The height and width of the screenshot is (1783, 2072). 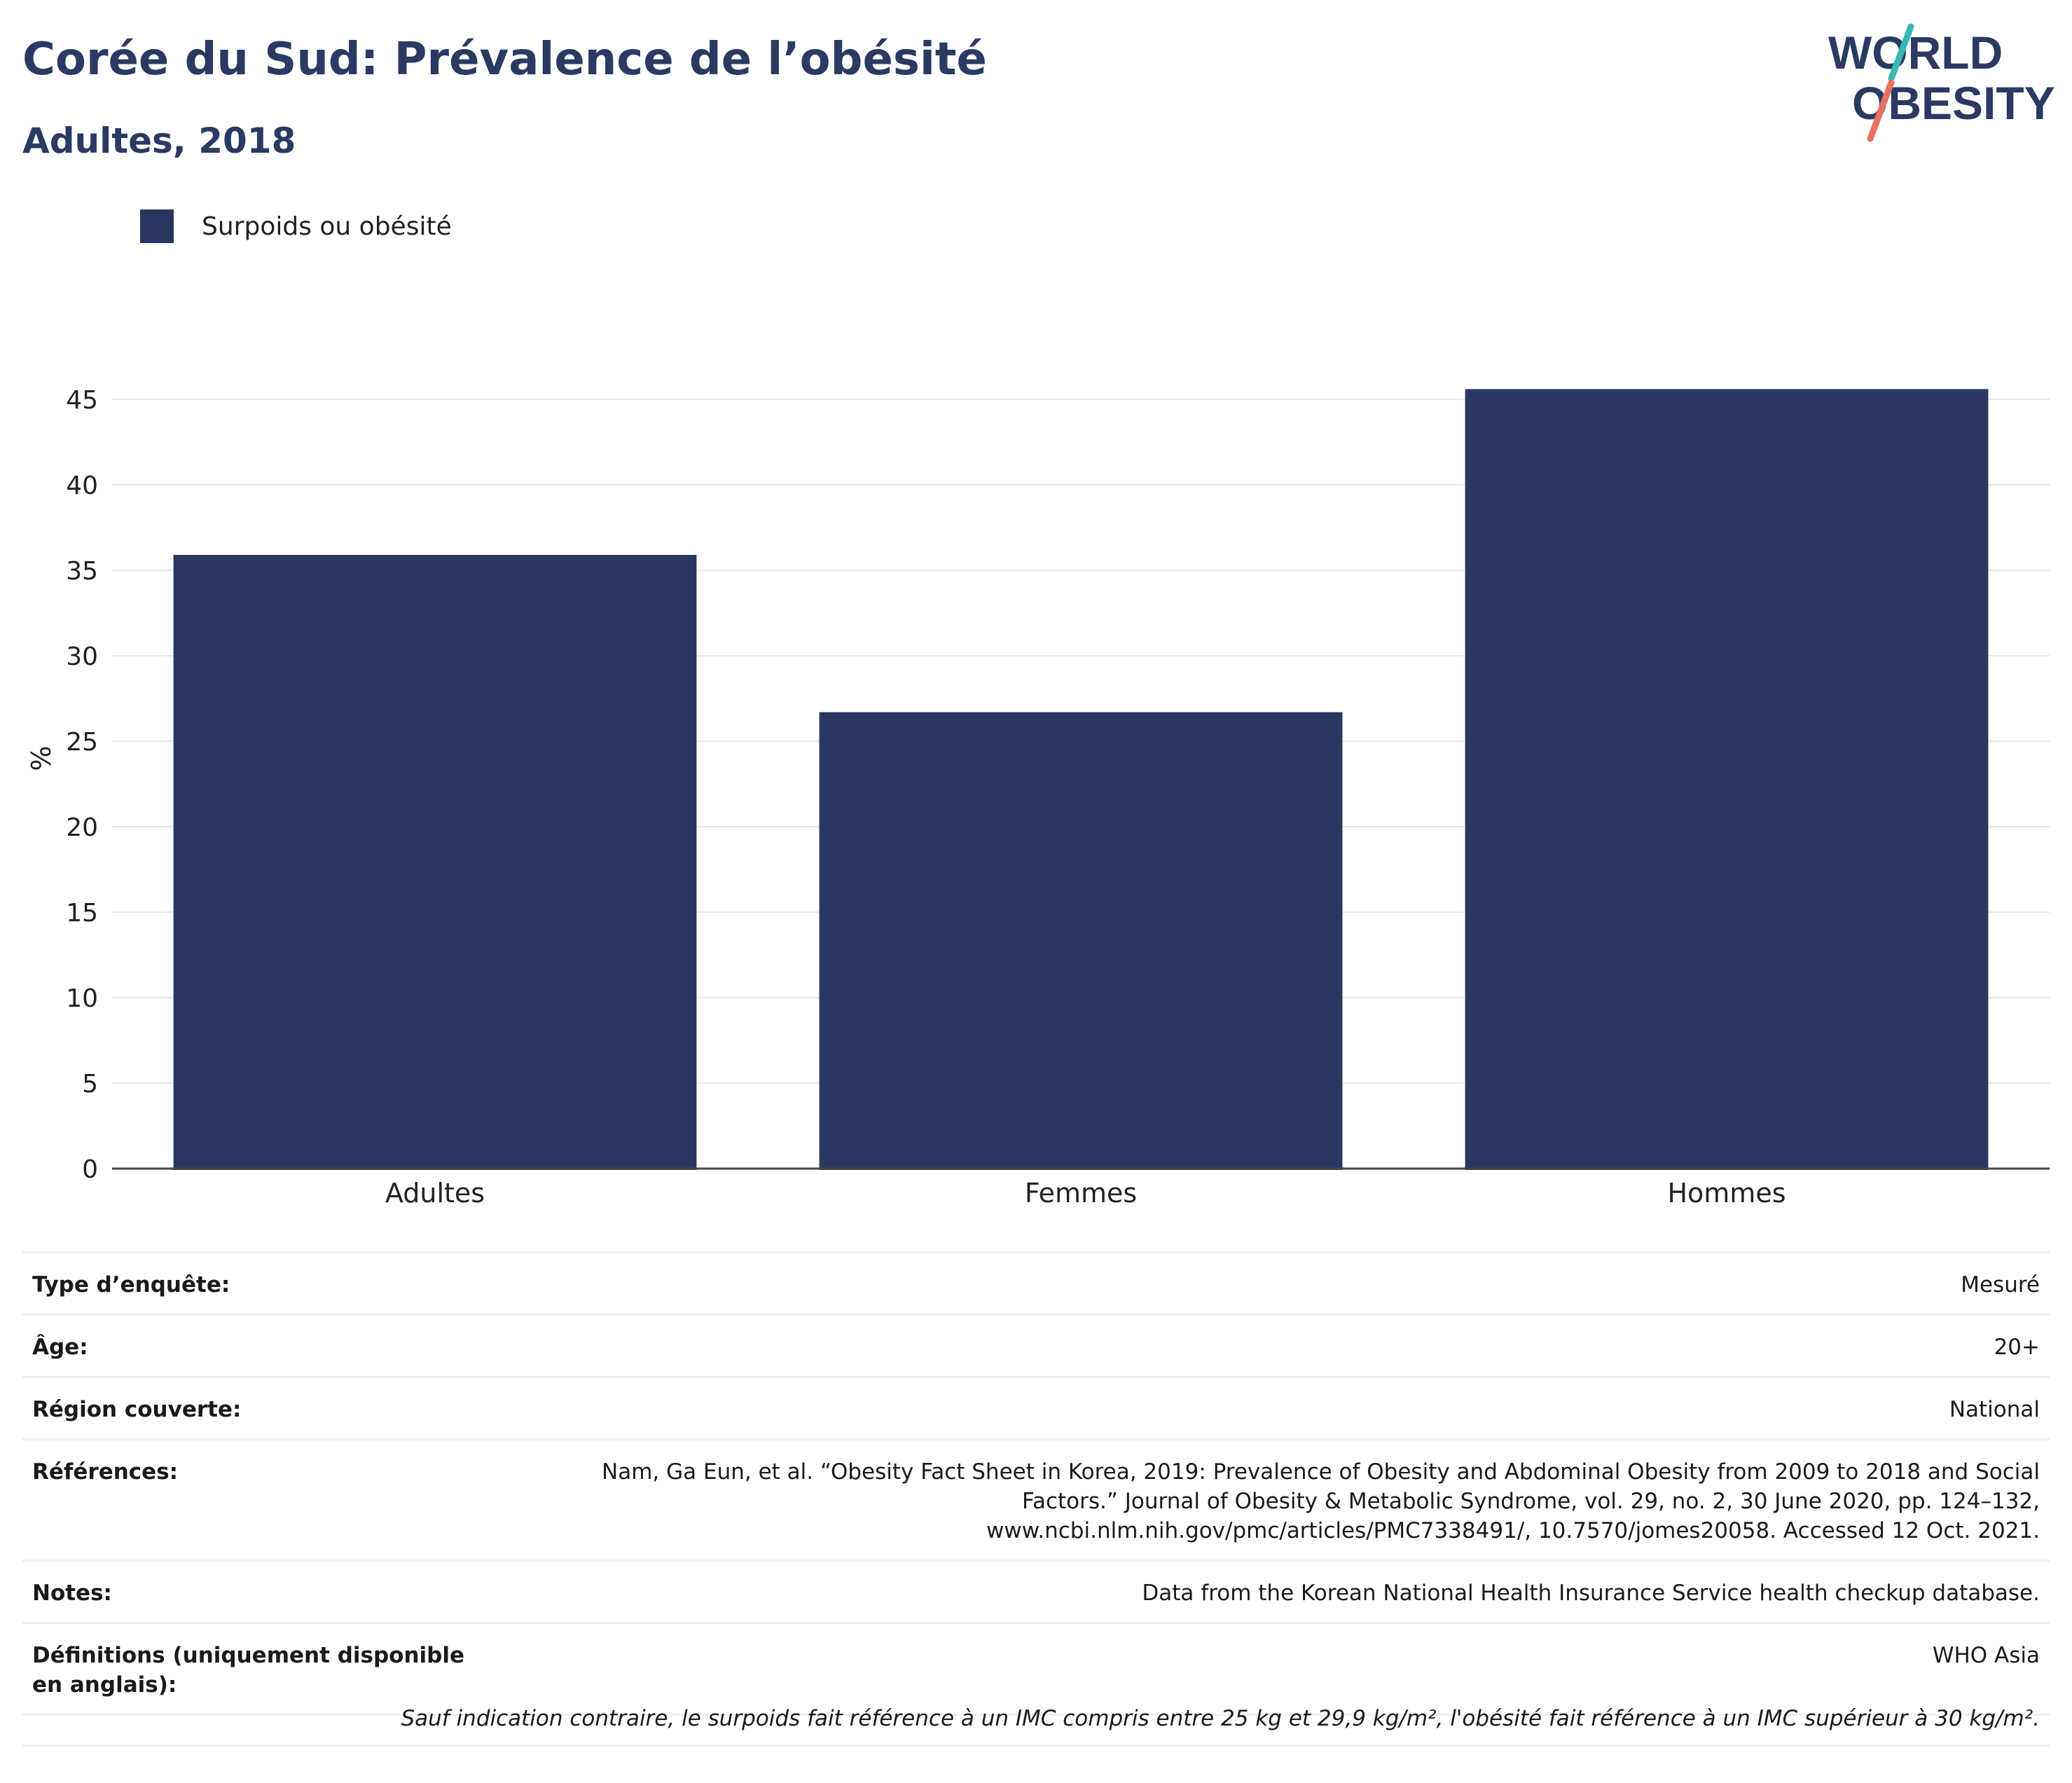 I want to click on metadata-value: National, so click(x=1274, y=1408).